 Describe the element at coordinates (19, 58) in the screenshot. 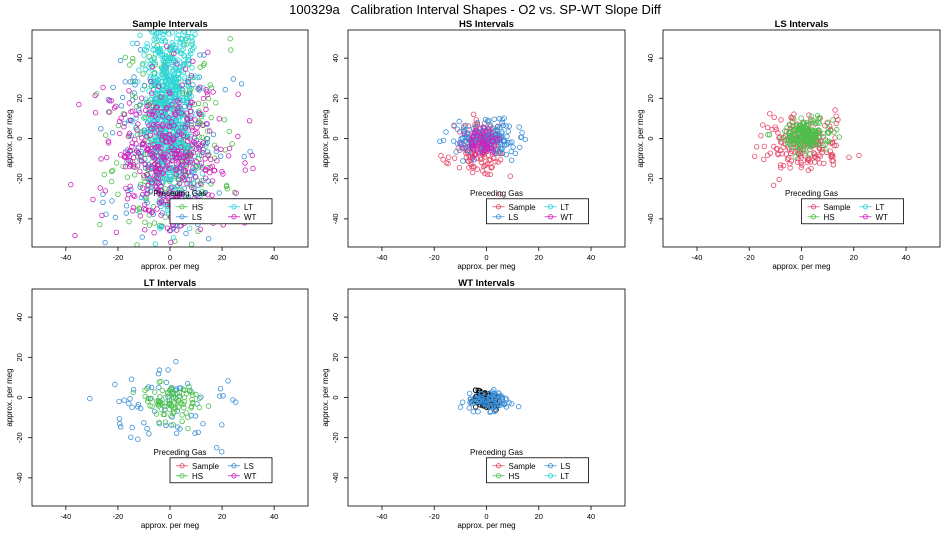

I see `y-tick-label: 40` at that location.